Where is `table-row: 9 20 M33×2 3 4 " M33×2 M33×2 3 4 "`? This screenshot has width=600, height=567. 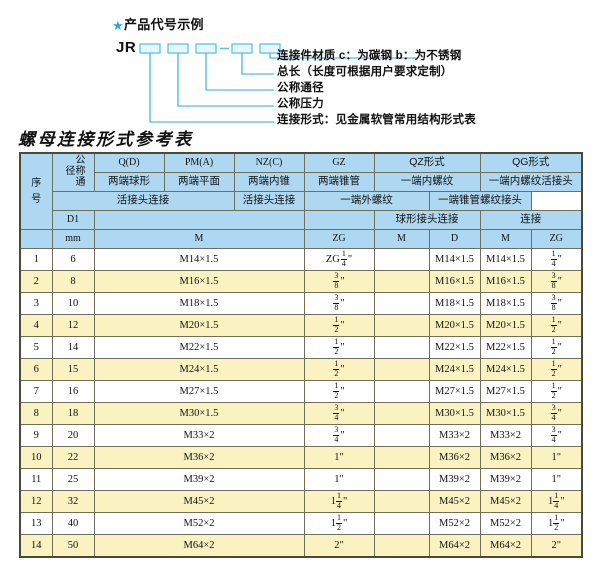
table-row: 9 20 M33×2 3 4 " M33×2 M33×2 3 4 " is located at coordinates (301, 435).